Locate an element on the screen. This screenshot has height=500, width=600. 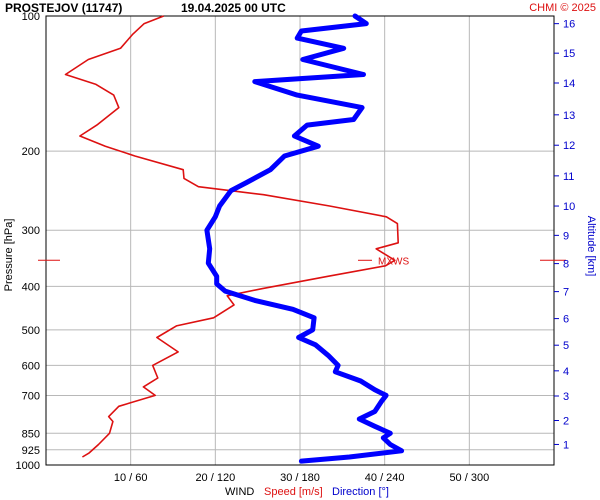
altitude-tick-label: 7 is located at coordinates (566, 293).